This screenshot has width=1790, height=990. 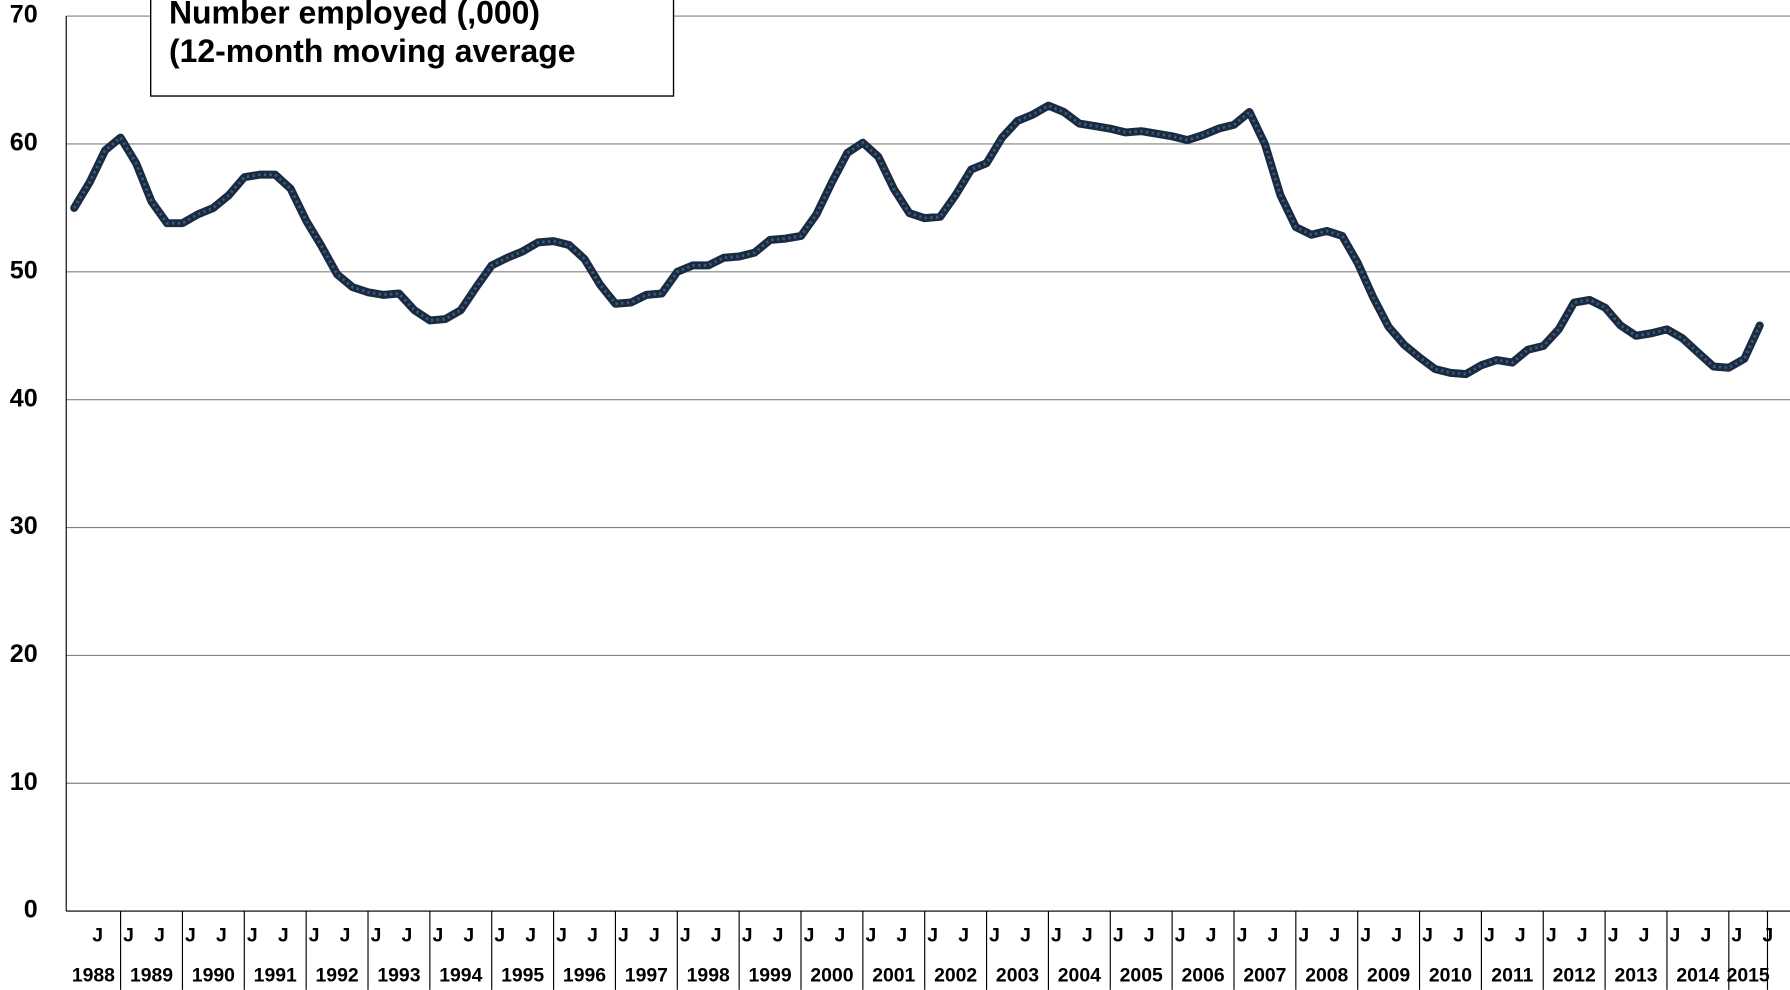 What do you see at coordinates (769, 975) in the screenshot?
I see `year-label: 1999` at bounding box center [769, 975].